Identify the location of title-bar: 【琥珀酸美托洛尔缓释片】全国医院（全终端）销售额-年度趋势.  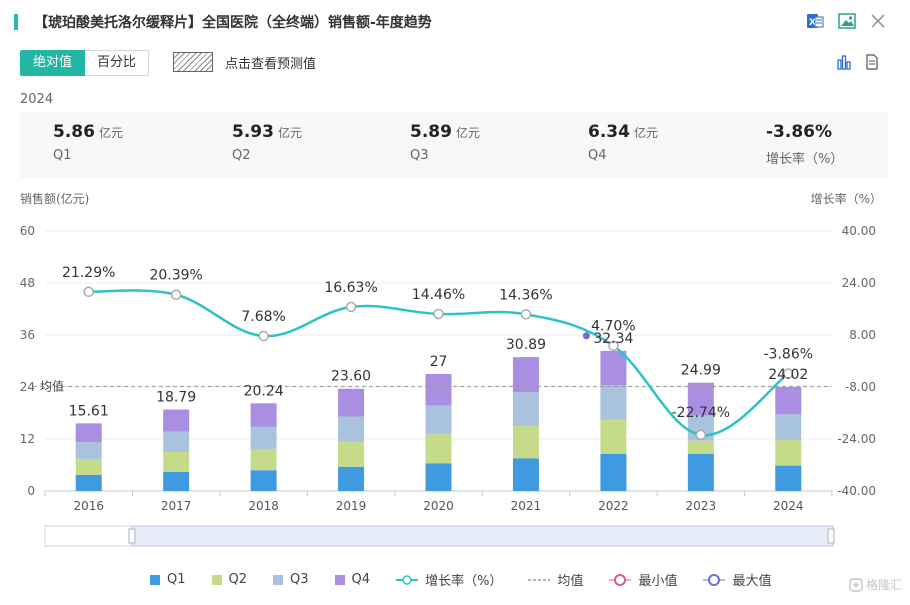
(223, 22).